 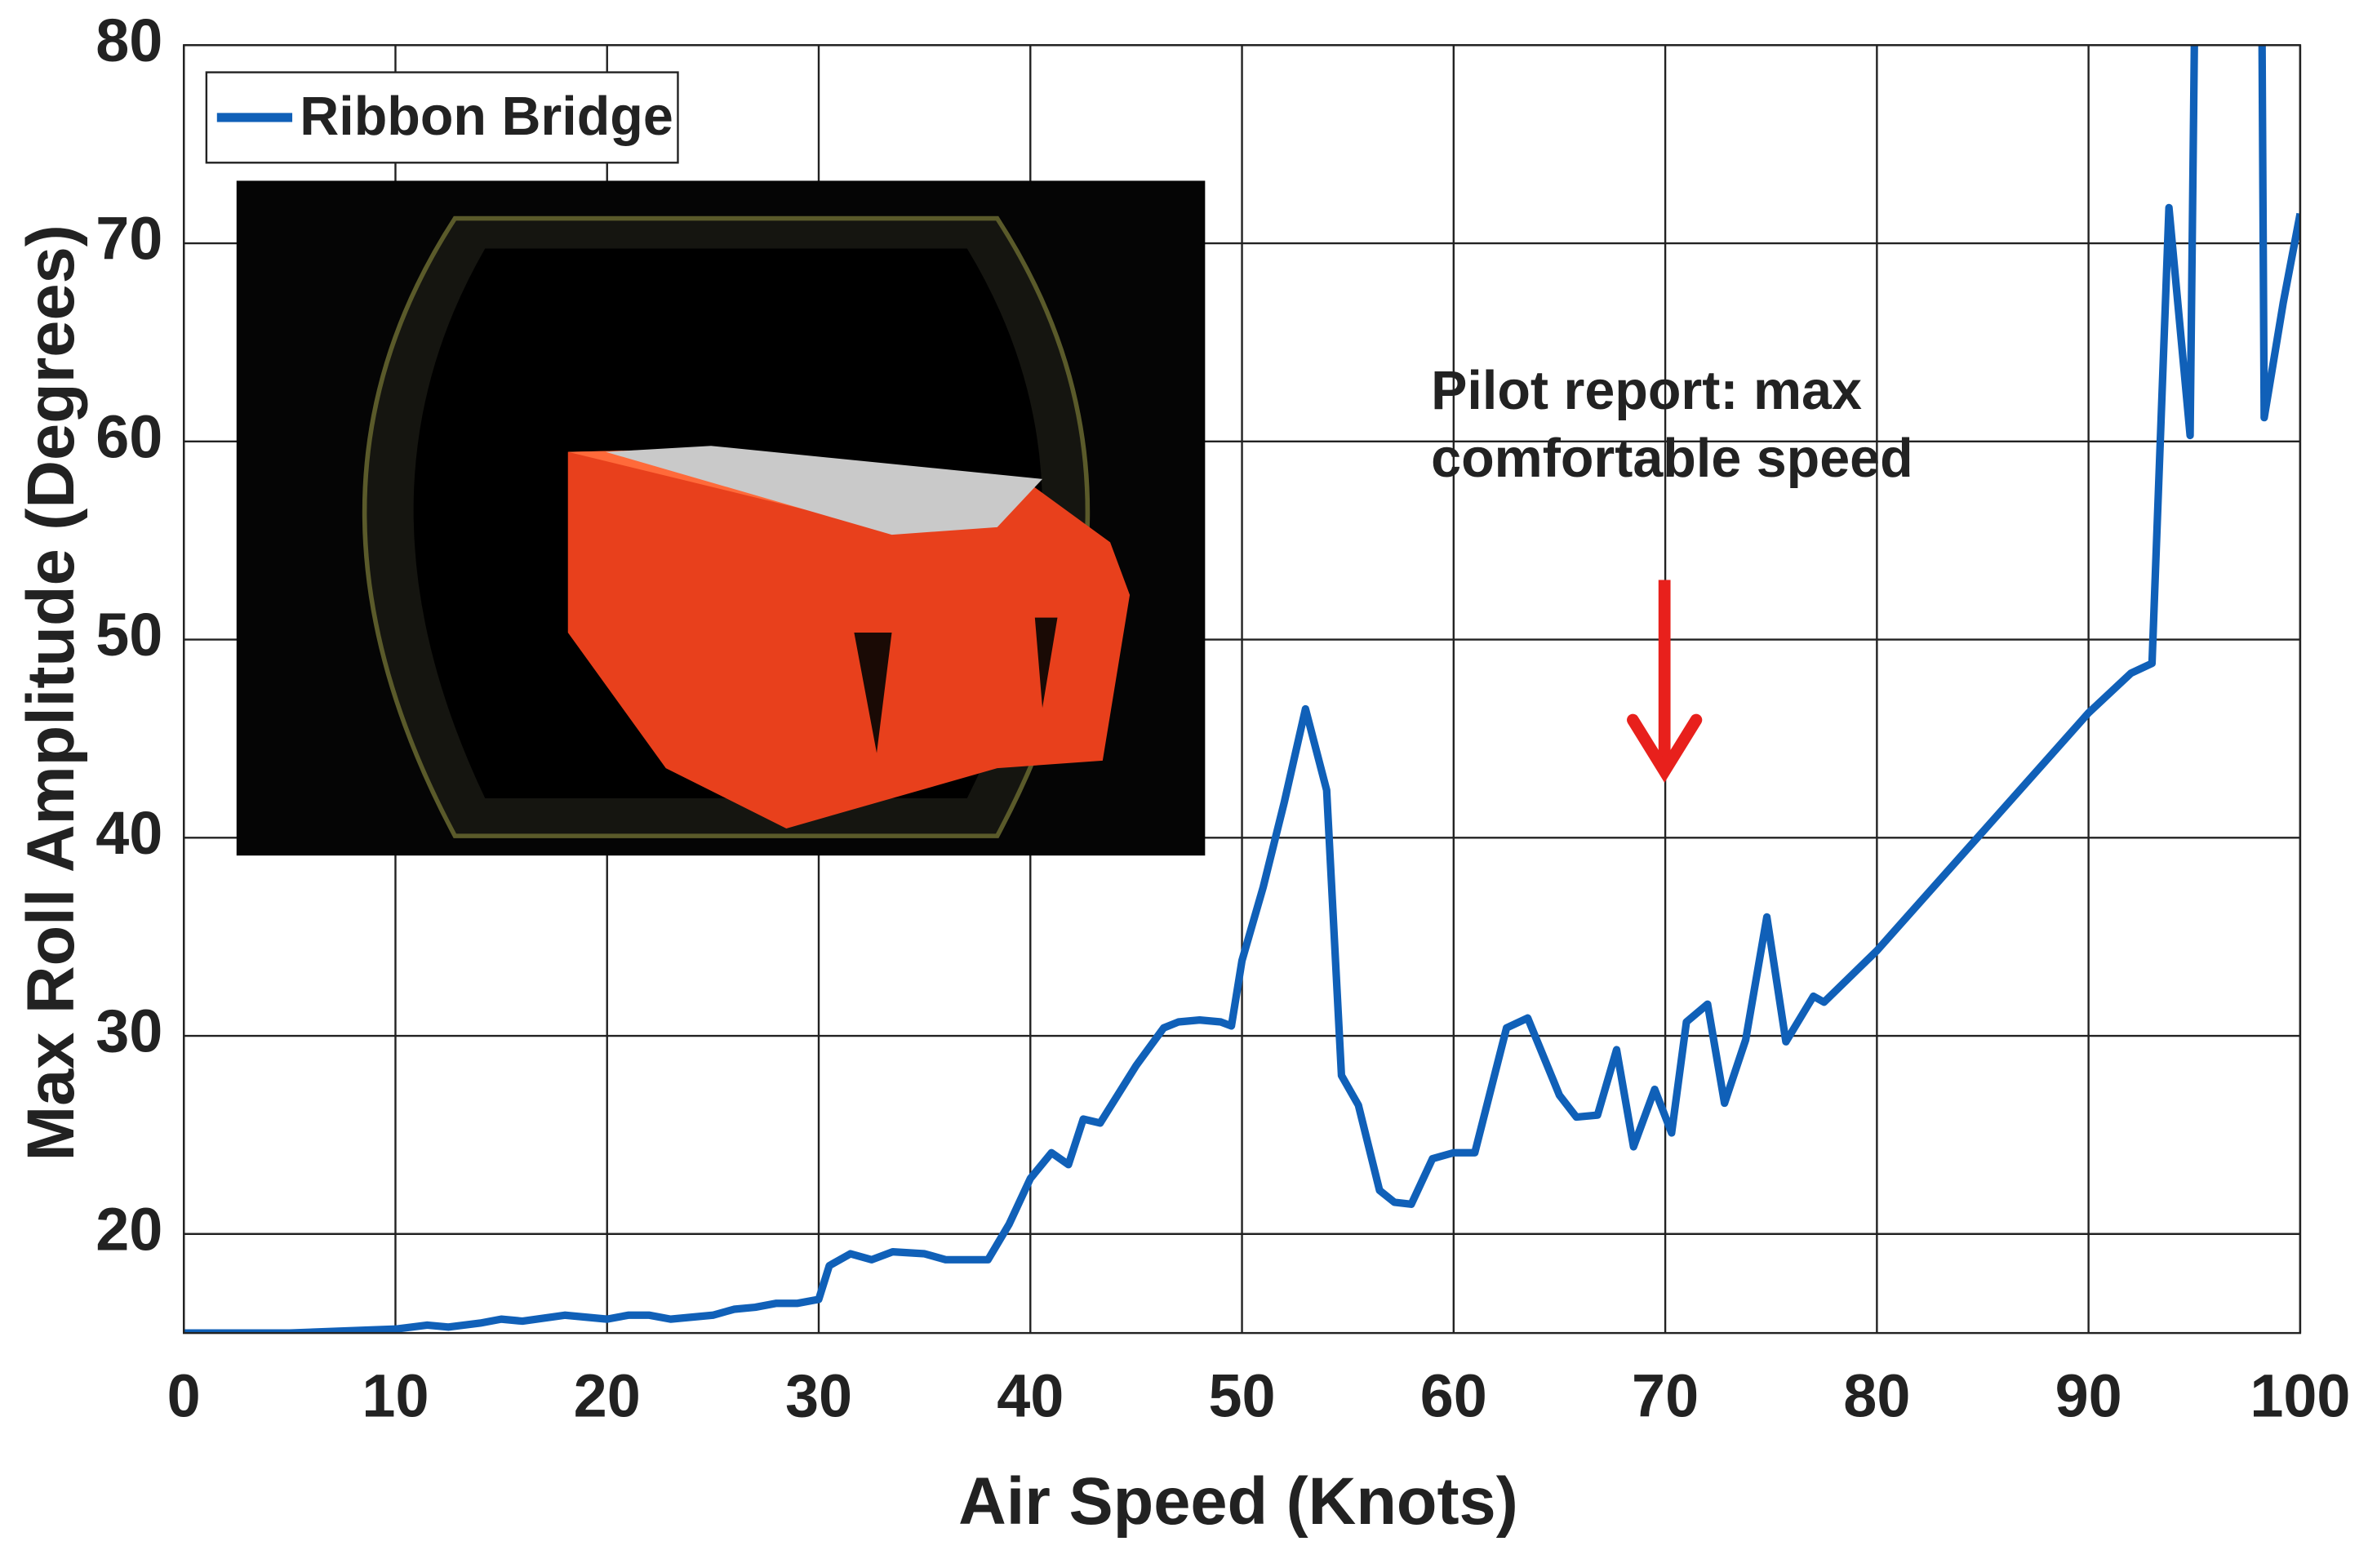 What do you see at coordinates (1672, 459) in the screenshot?
I see `annotation: comfortable speed` at bounding box center [1672, 459].